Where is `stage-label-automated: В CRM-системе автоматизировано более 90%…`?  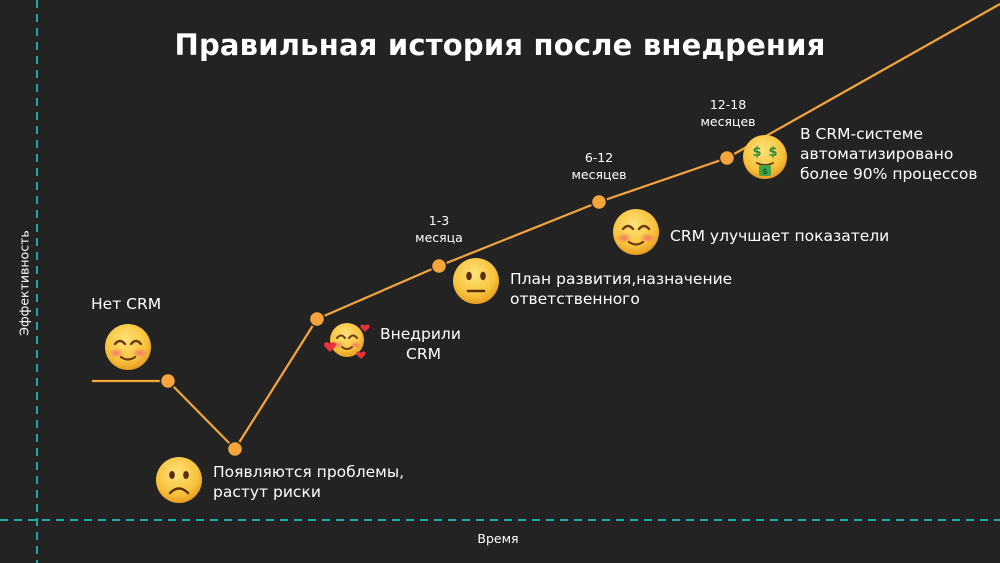 stage-label-automated: В CRM-системе автоматизировано более 90%… is located at coordinates (889, 154).